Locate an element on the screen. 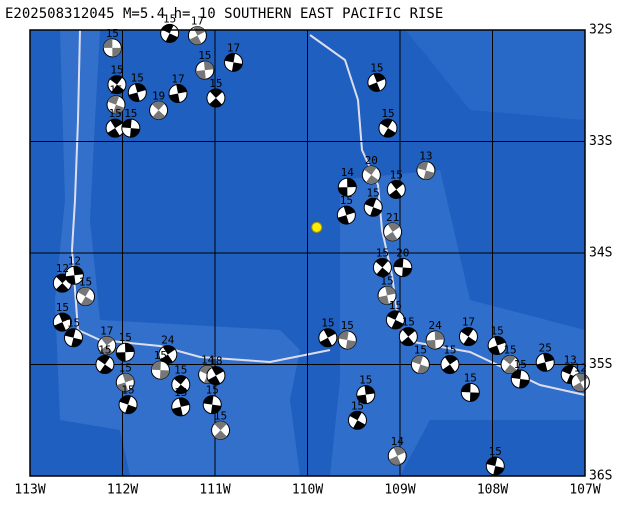 The height and width of the screenshot is (505, 629). lon-tick-label: 107W is located at coordinates (584, 490).